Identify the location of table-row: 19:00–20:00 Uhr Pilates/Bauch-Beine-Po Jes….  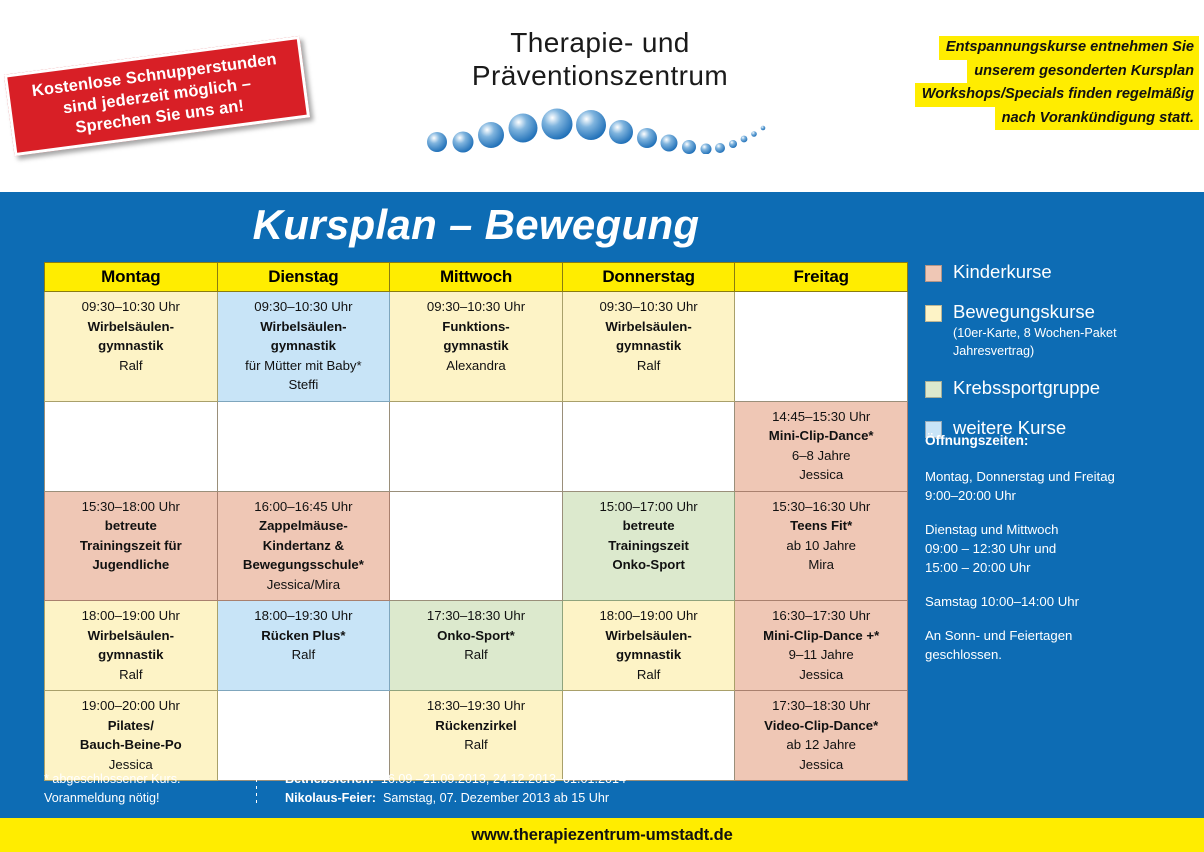
(476, 735).